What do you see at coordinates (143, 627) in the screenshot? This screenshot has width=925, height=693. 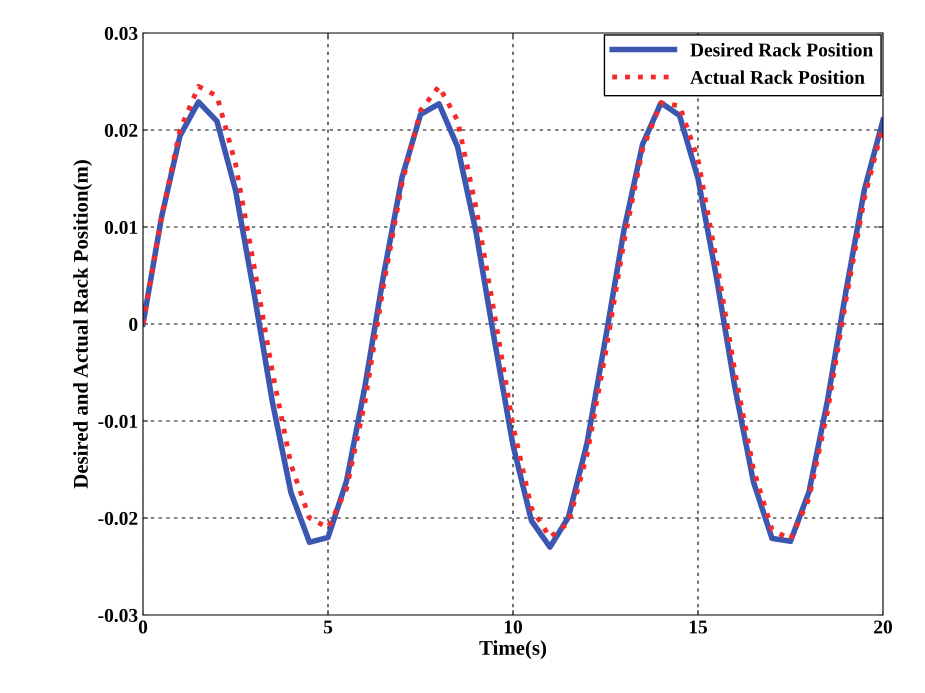 I see `x-tick-label: 0` at bounding box center [143, 627].